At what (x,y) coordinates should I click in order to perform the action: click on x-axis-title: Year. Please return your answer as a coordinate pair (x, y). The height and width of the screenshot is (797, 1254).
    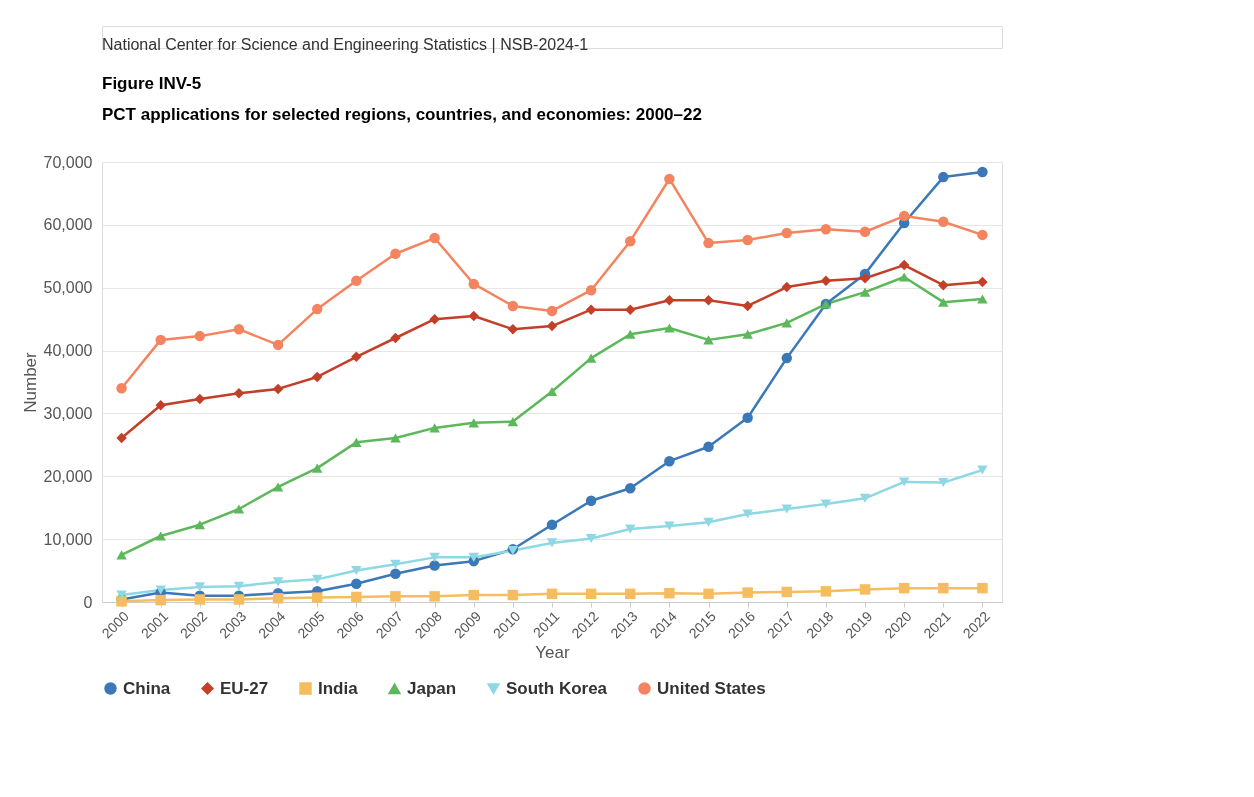
    Looking at the image, I should click on (553, 653).